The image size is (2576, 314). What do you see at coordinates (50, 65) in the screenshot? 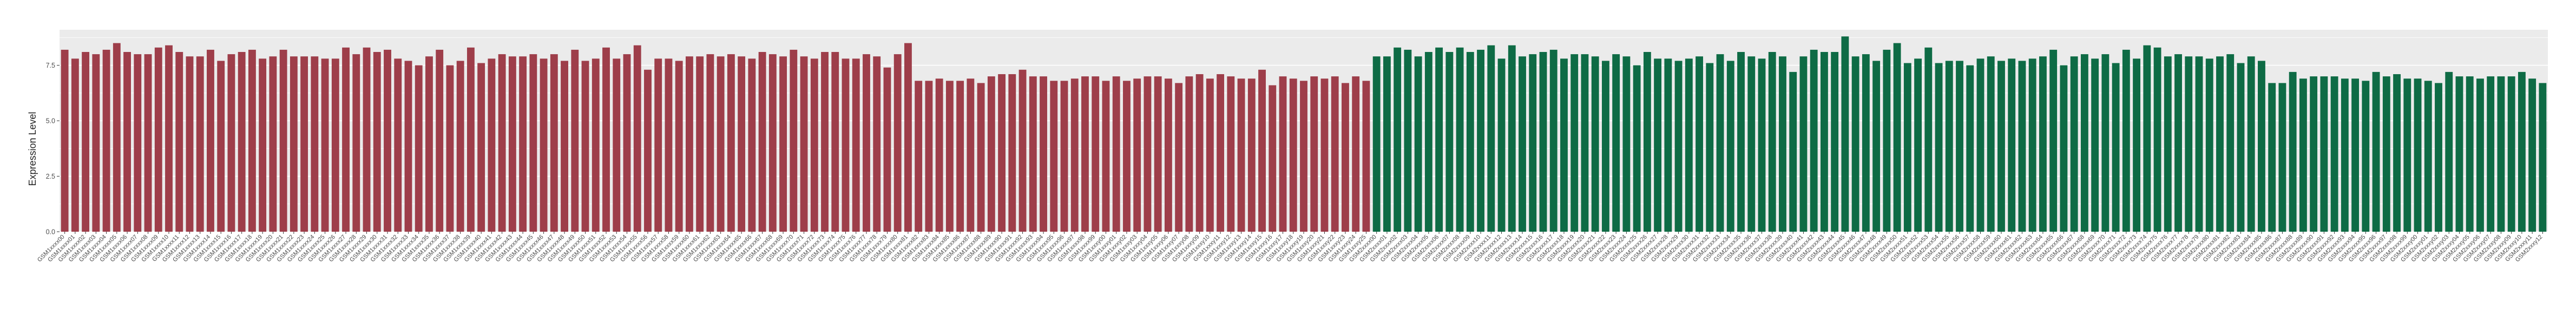
I see `y-tick-label: 7.5` at bounding box center [50, 65].